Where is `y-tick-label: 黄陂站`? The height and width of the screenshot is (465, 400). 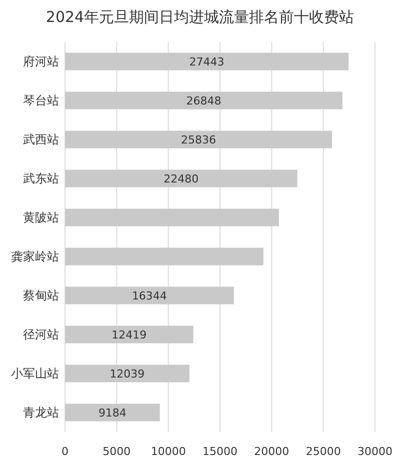 y-tick-label: 黄陂站 is located at coordinates (41, 217).